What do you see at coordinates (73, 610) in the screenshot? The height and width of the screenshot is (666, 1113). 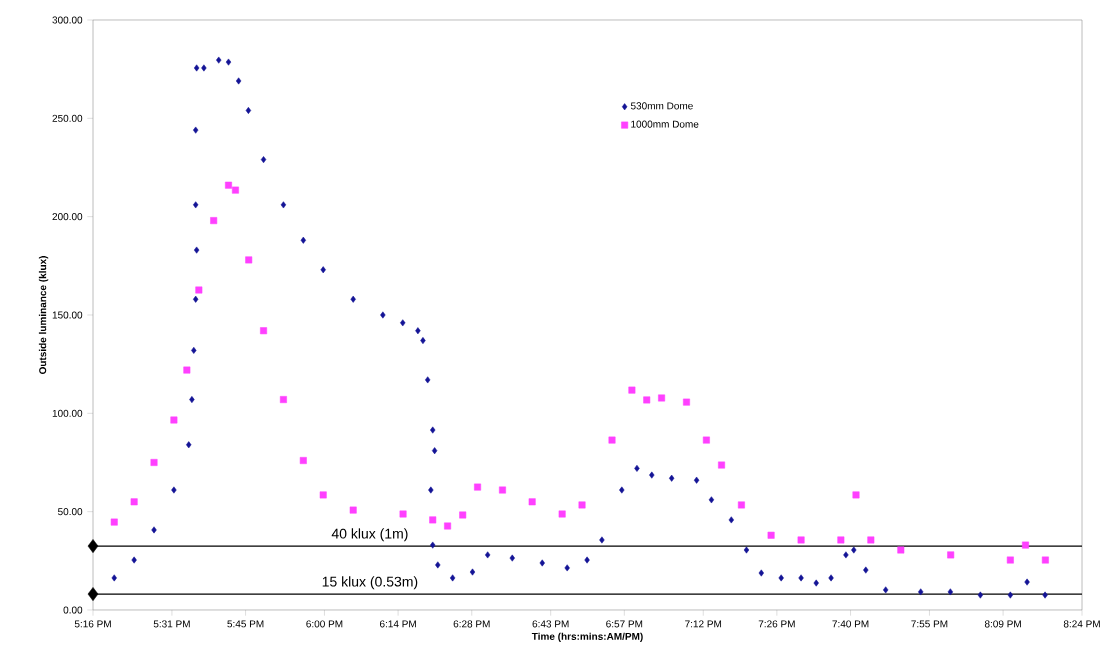 I see `y-tick-label: 0.00` at bounding box center [73, 610].